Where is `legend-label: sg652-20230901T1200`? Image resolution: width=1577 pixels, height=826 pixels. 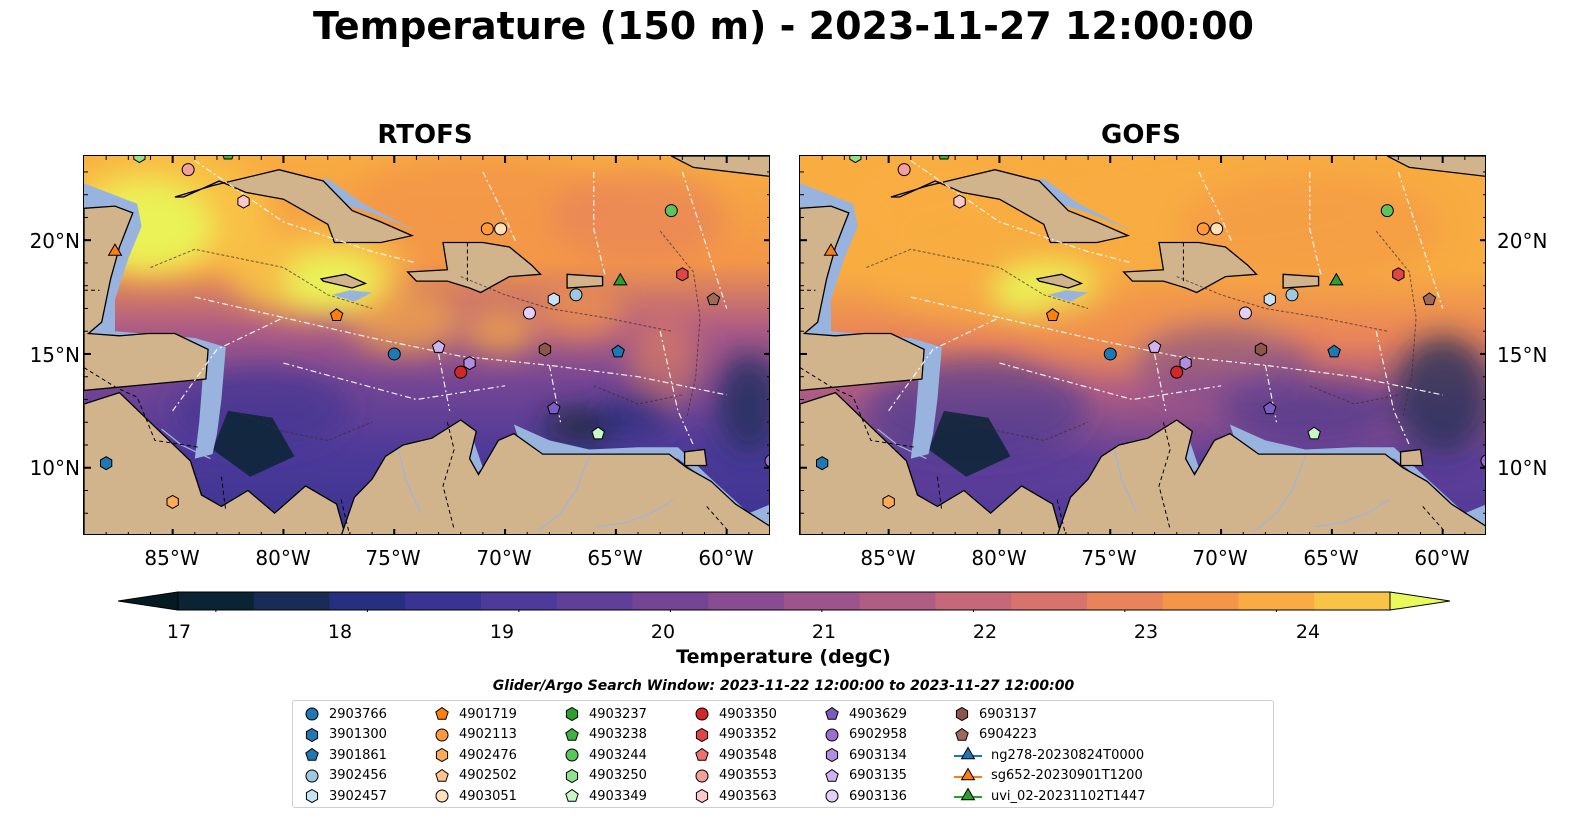
legend-label: sg652-20230901T1200 is located at coordinates (1067, 776).